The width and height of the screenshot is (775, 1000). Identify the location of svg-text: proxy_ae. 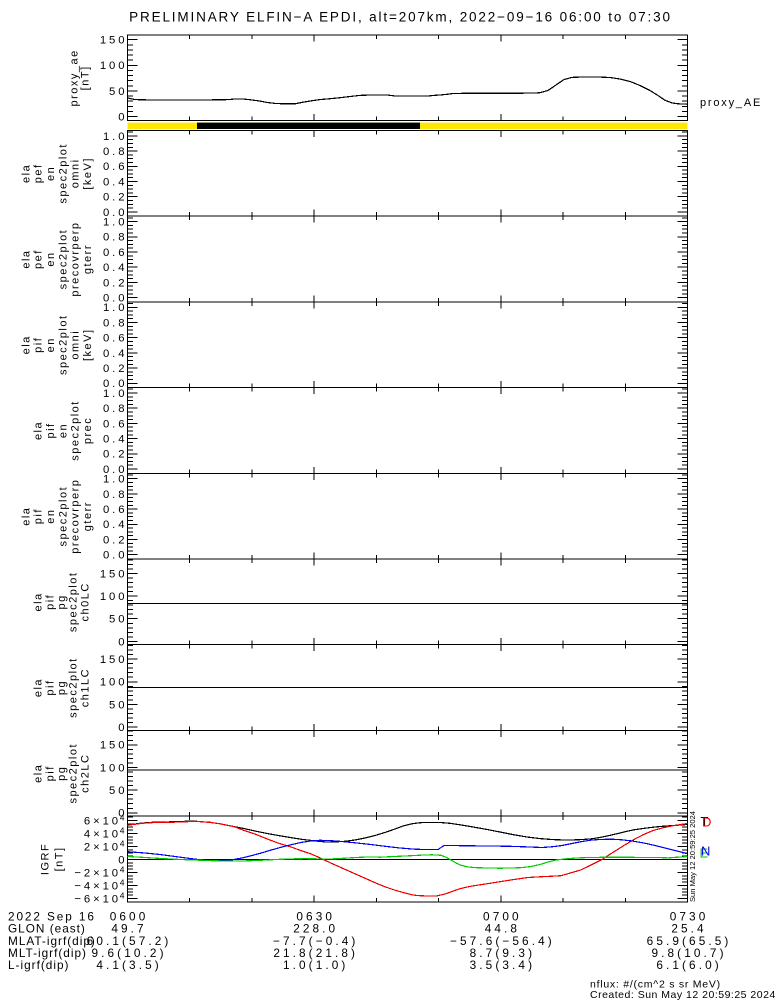
(74, 77).